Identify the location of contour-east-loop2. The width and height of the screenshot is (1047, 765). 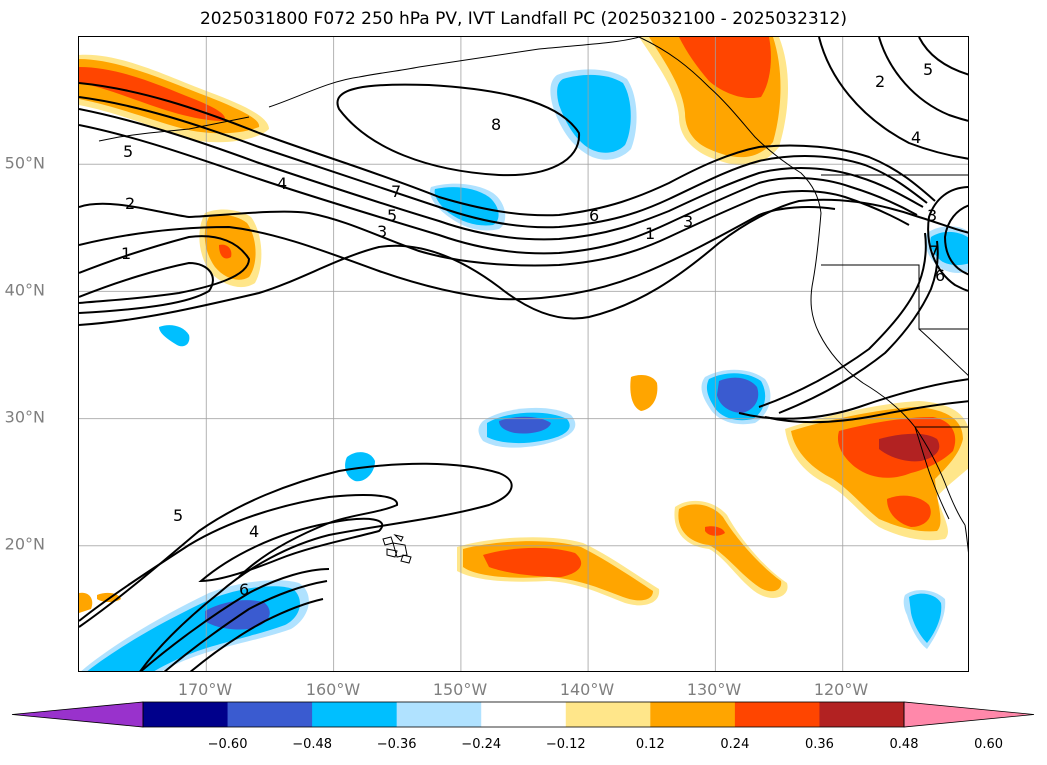
(858, 327).